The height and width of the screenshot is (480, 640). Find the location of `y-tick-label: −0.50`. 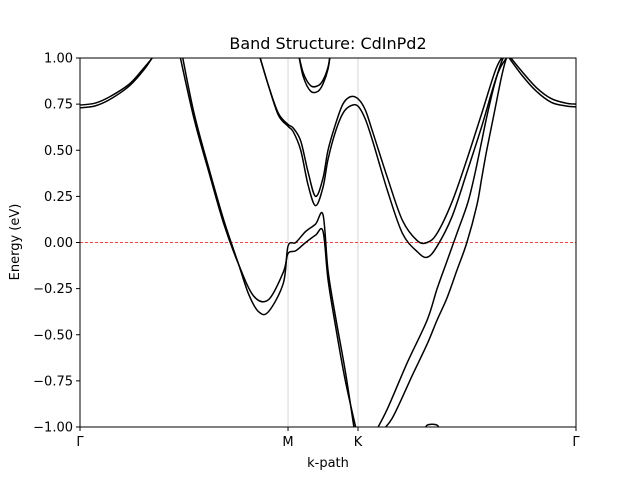

y-tick-label: −0.50 is located at coordinates (53, 335).